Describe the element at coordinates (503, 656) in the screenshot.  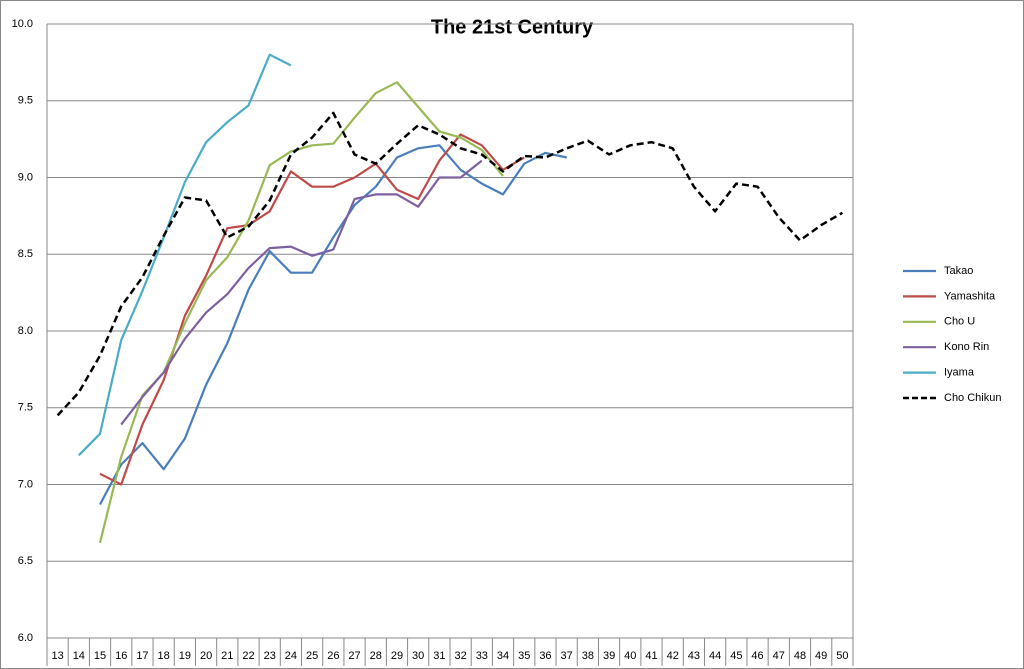
I see `x-tick-label: 34` at that location.